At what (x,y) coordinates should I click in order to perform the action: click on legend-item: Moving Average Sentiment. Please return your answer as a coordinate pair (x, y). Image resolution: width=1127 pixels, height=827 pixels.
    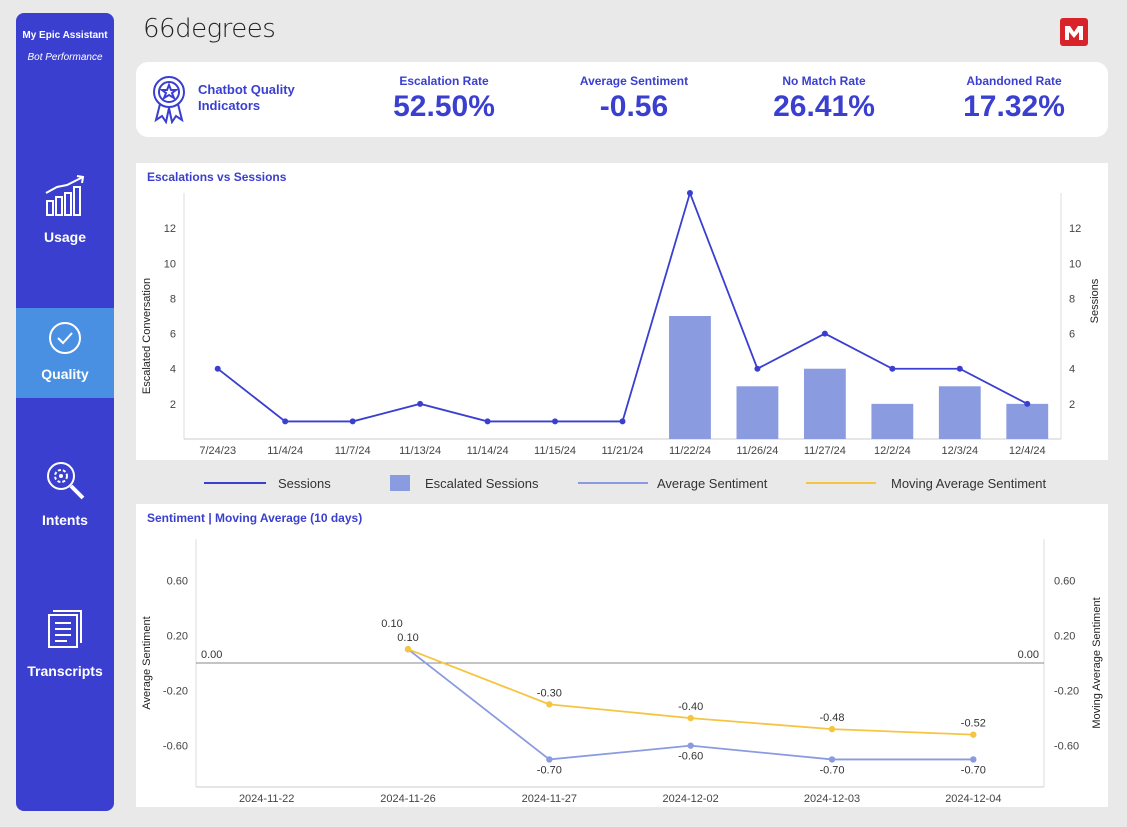
    Looking at the image, I should click on (926, 483).